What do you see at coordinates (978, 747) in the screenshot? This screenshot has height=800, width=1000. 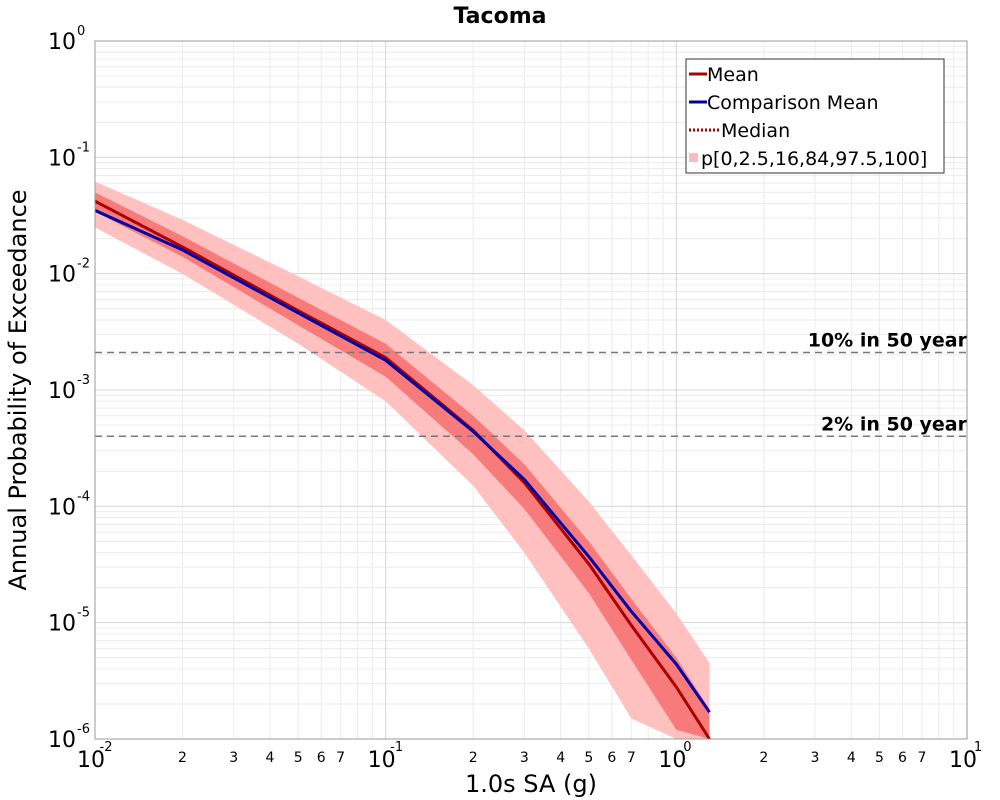 I see `x-tick-exponent-3: 1` at bounding box center [978, 747].